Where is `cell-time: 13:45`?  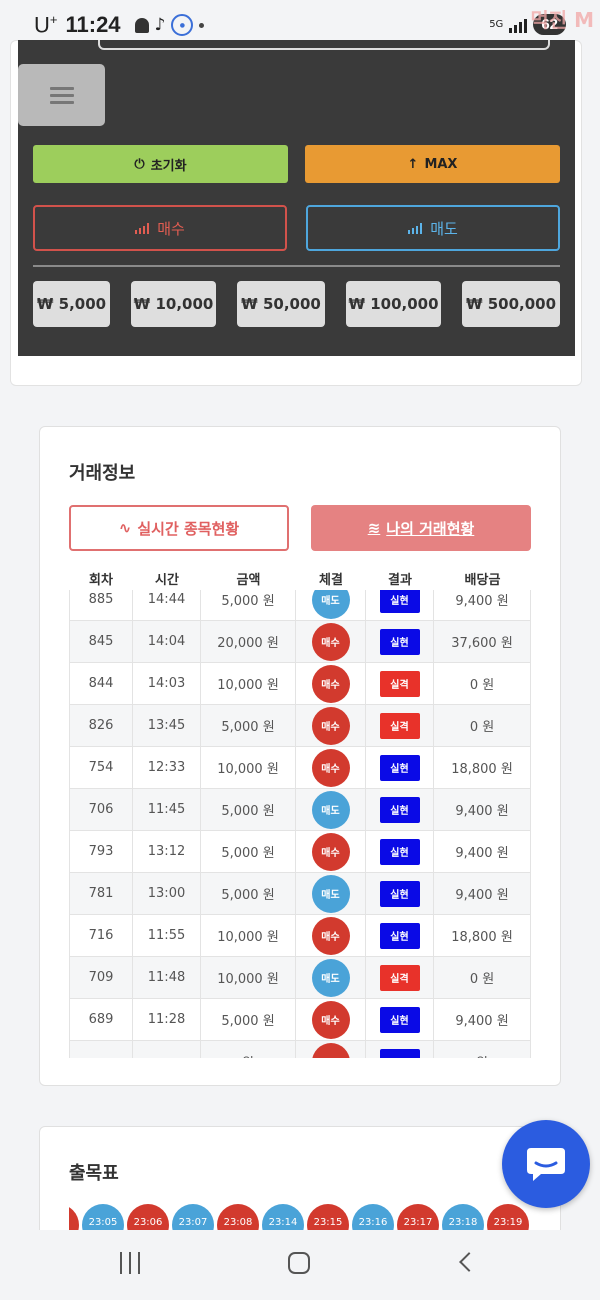 cell-time: 13:45 is located at coordinates (167, 725).